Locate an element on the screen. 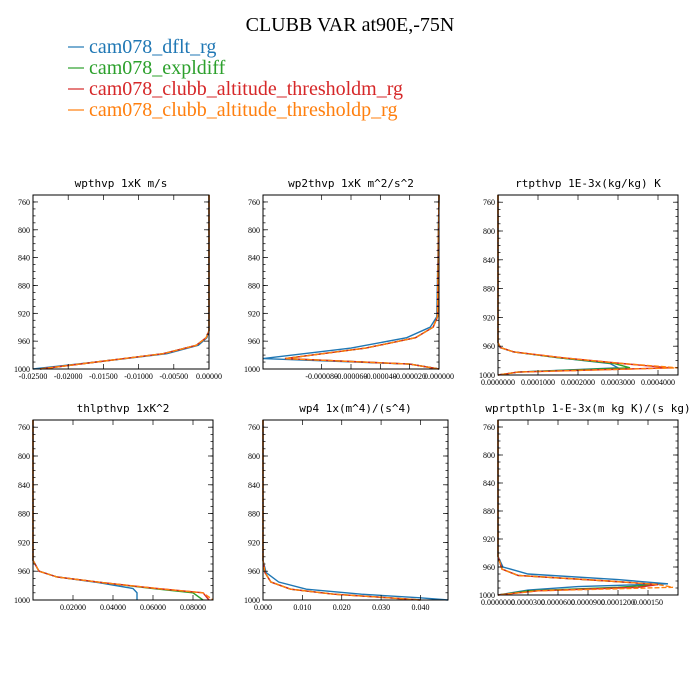 The width and height of the screenshot is (700, 700). x-tick-label: -0.000020 is located at coordinates (409, 376).